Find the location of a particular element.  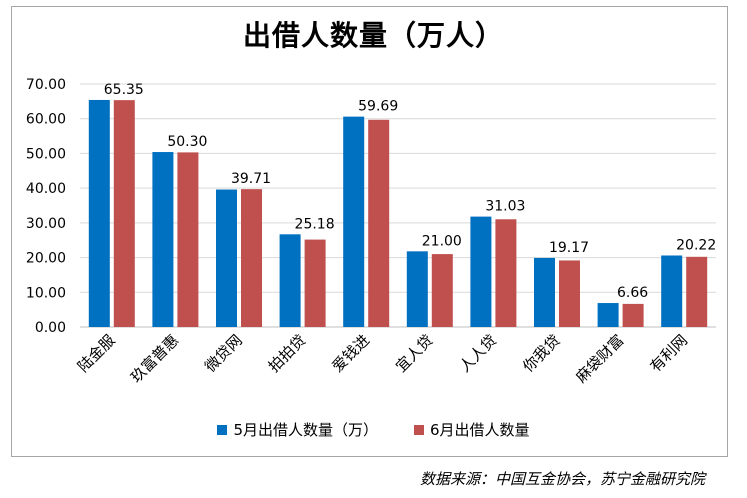

x-tick-label: 宜人贷 is located at coordinates (414, 353).